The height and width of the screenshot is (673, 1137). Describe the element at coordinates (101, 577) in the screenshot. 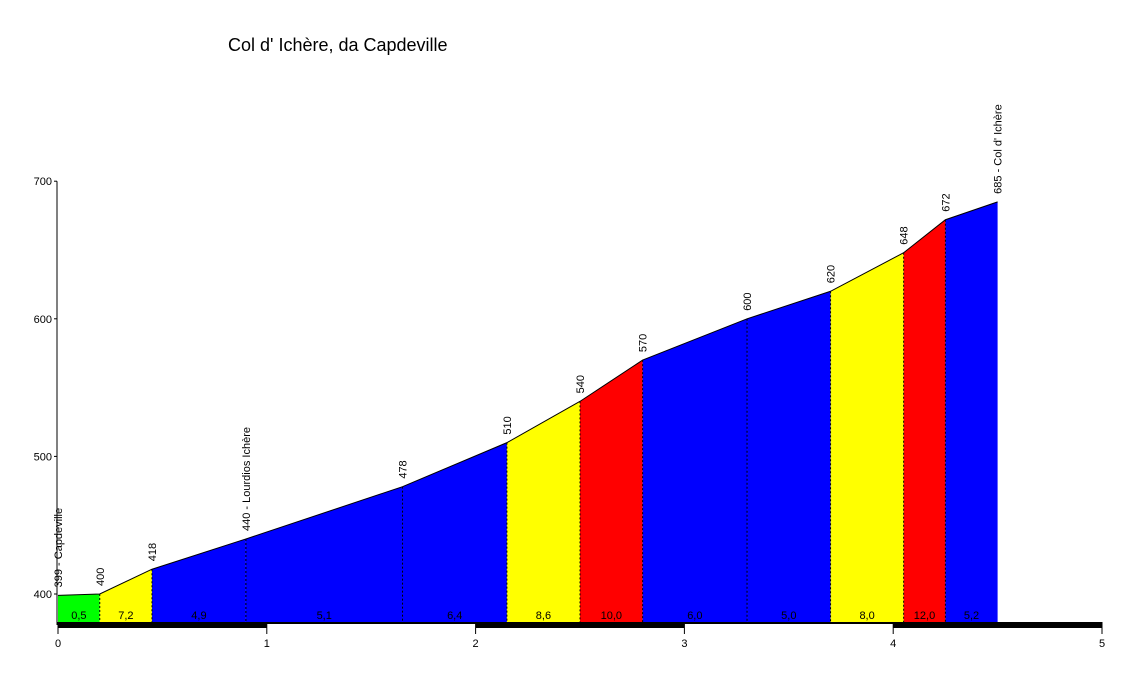

I see `elevation-label: 400` at that location.